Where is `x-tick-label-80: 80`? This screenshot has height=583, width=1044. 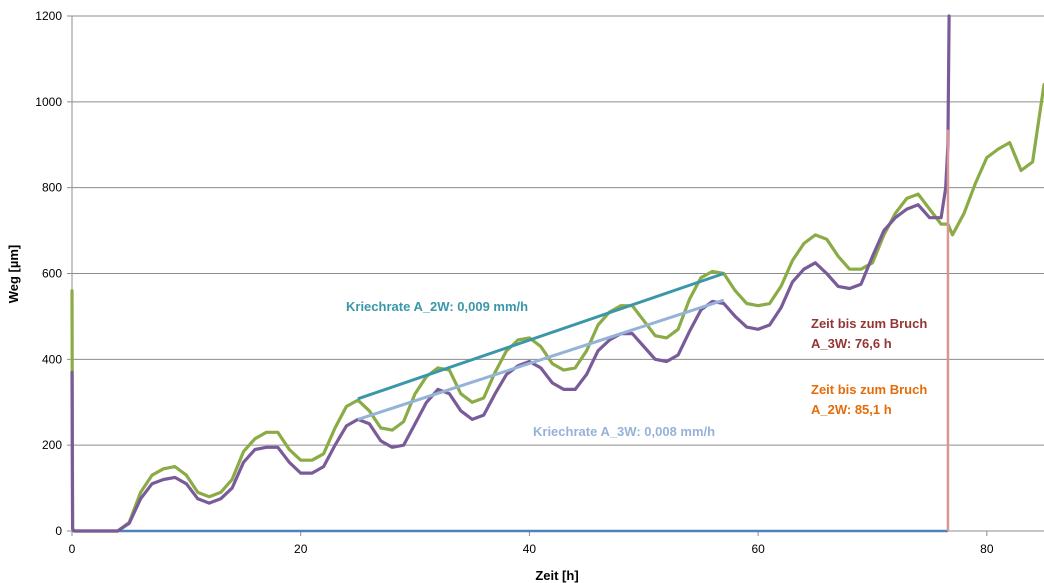
x-tick-label-80: 80 is located at coordinates (987, 549).